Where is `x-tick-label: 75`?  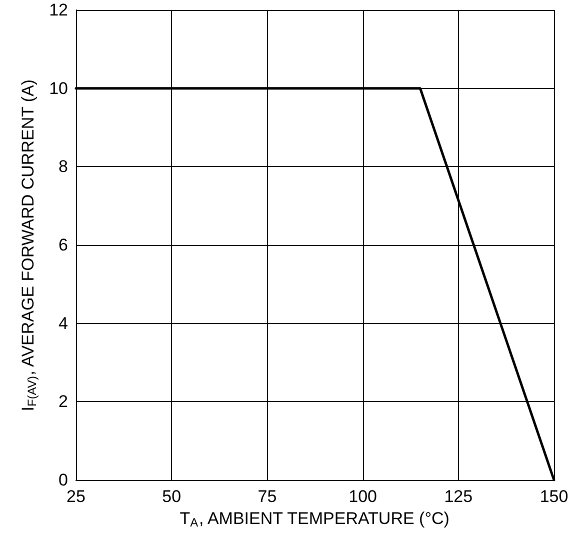
x-tick-label: 75 is located at coordinates (267, 496).